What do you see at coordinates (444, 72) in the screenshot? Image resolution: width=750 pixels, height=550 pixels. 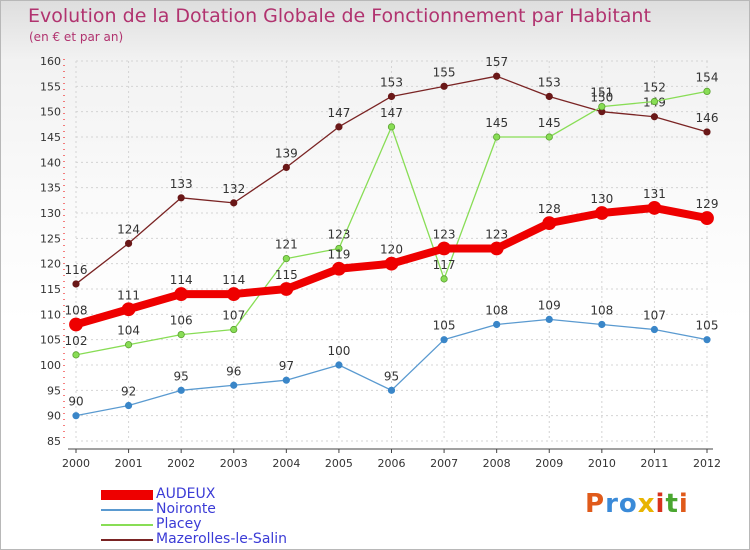 I see `data-label: 155` at bounding box center [444, 72].